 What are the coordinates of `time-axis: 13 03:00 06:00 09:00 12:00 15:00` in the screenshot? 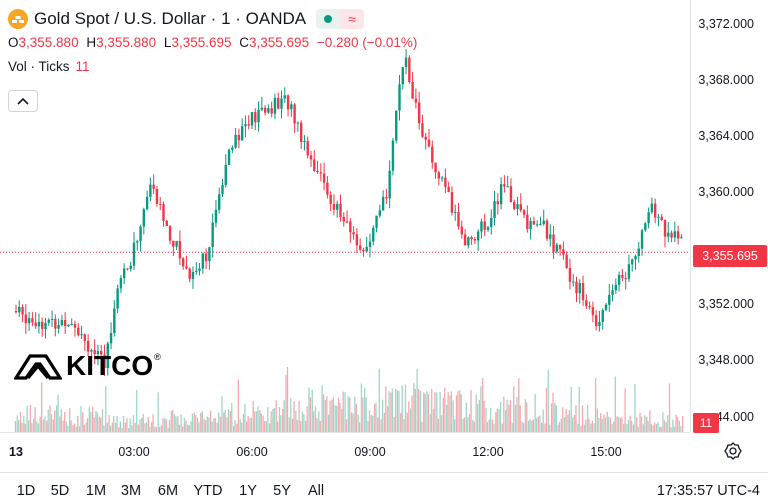 It's located at (345, 452).